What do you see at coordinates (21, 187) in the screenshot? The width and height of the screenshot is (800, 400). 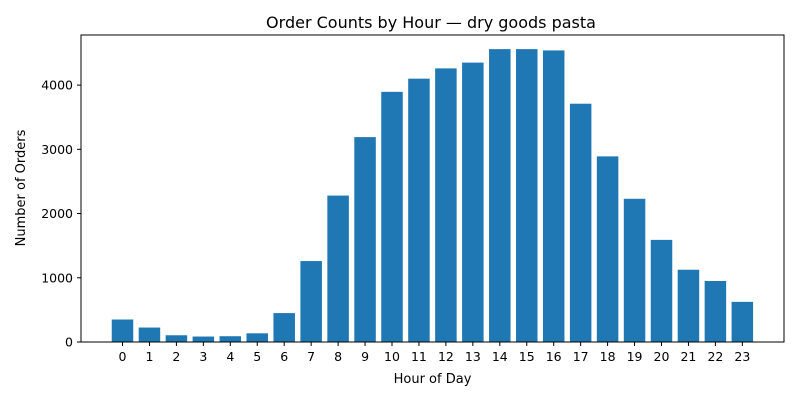 I see `y-axis-label: Number of Orders` at bounding box center [21, 187].